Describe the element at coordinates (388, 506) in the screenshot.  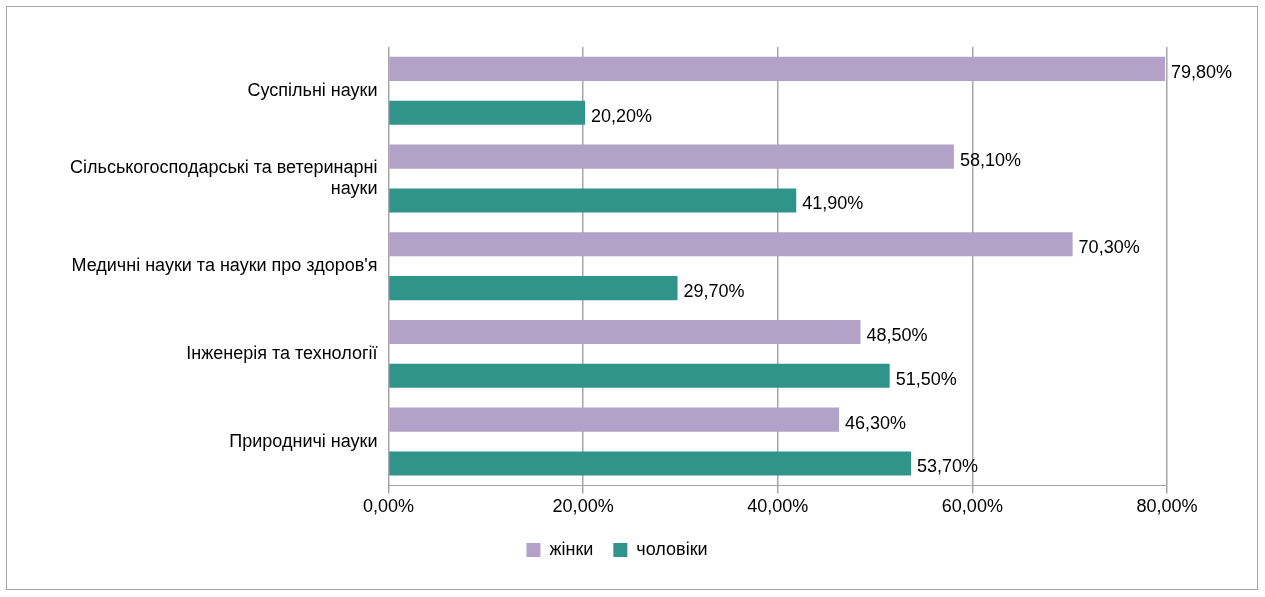
I see `x-tick-label: 0,00%` at that location.